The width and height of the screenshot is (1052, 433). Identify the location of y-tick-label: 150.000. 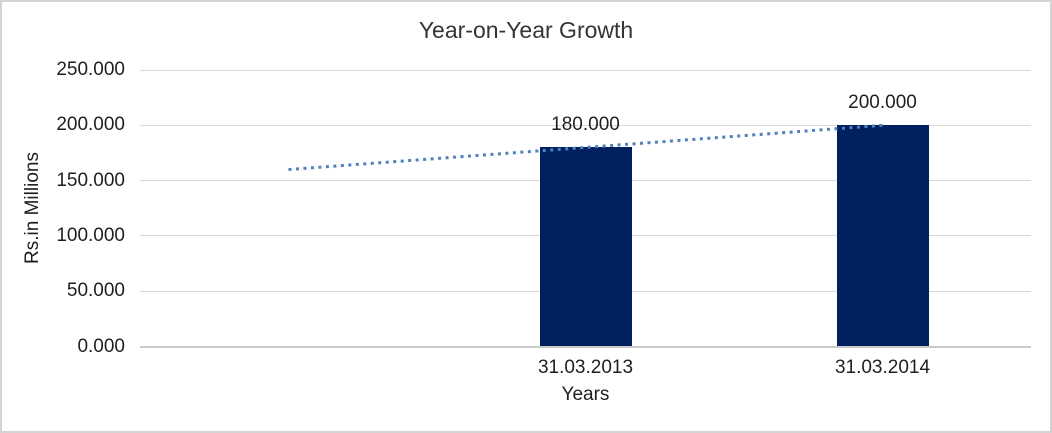
(90, 180).